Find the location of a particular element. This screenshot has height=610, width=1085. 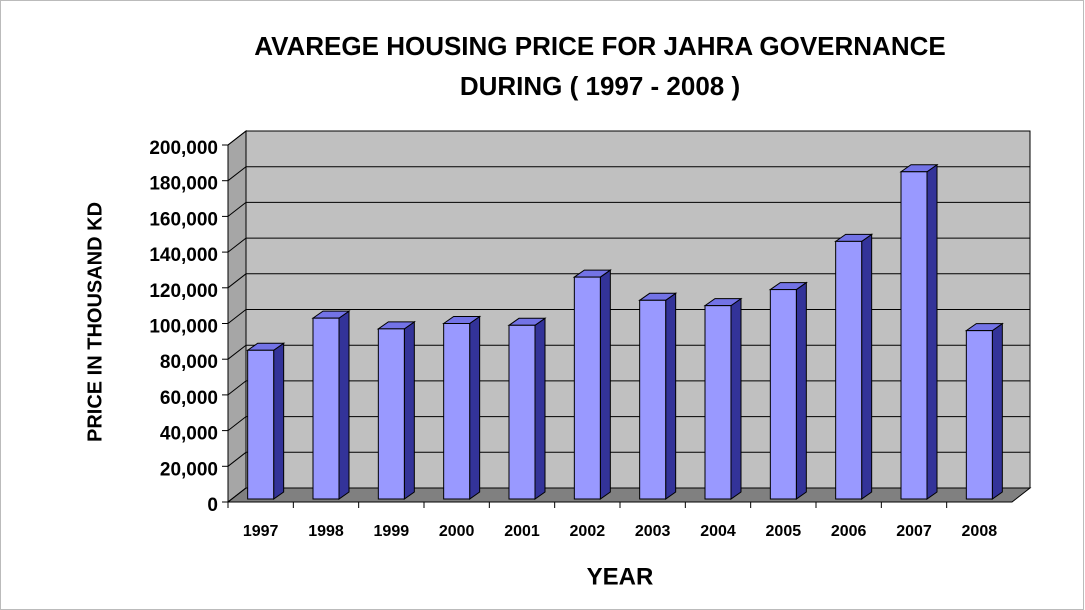

x-tick-label: 1998 is located at coordinates (326, 531).